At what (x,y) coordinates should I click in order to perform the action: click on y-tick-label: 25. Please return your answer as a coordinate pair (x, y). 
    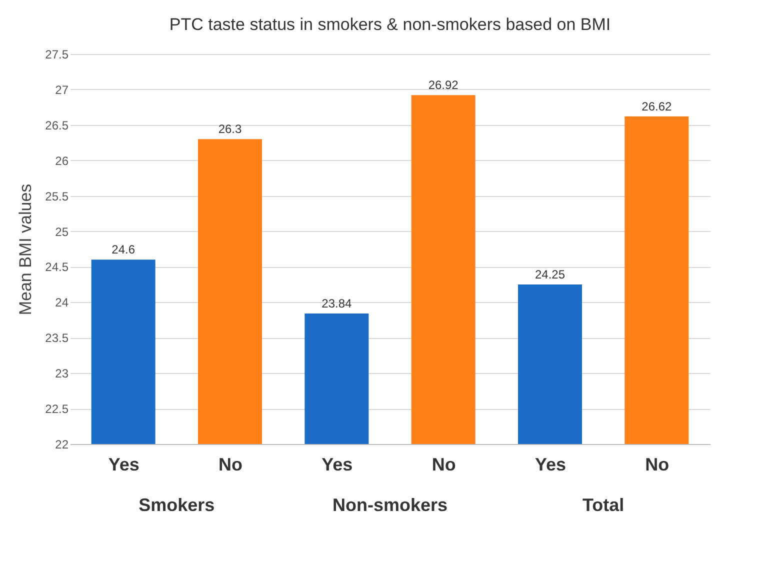
    Looking at the image, I should click on (62, 231).